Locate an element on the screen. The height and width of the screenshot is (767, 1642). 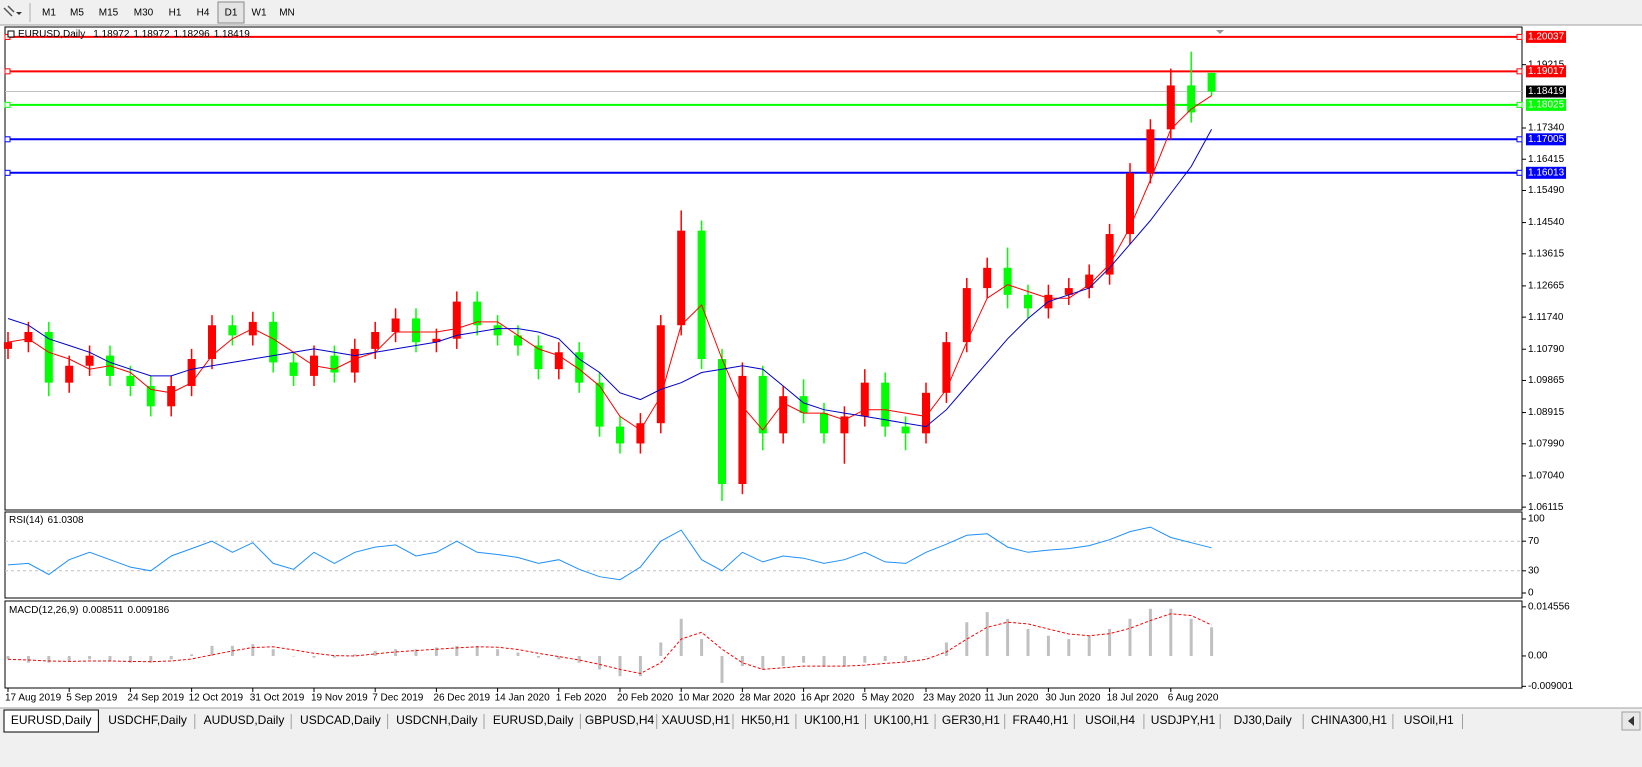
chart-tab: GBPUSD,H4 is located at coordinates (620, 721).